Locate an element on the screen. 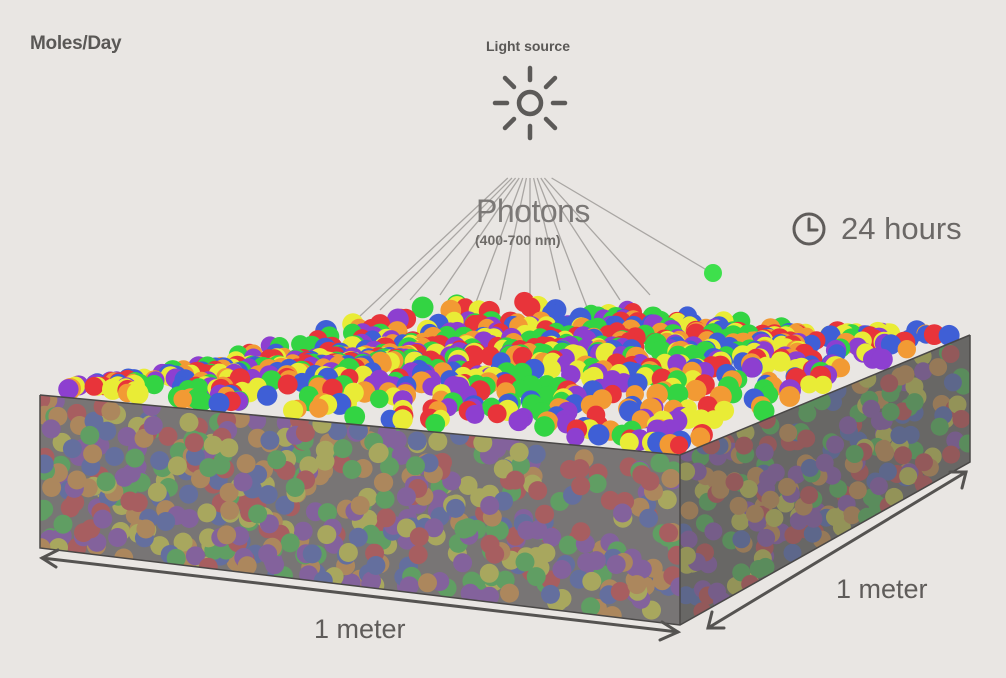 Image resolution: width=1006 pixels, height=678 pixels. box-side-face is located at coordinates (825, 480).